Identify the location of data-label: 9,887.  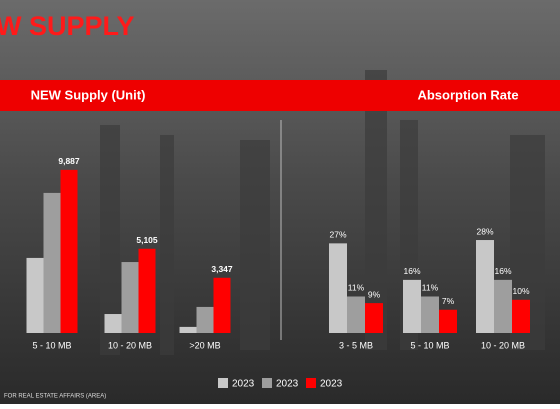
(69, 161).